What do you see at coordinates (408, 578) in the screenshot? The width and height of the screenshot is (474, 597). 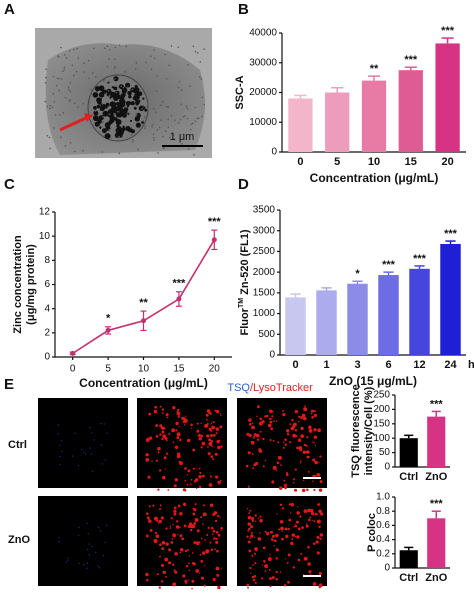 I see `x-tick-label: Ctrl` at bounding box center [408, 578].